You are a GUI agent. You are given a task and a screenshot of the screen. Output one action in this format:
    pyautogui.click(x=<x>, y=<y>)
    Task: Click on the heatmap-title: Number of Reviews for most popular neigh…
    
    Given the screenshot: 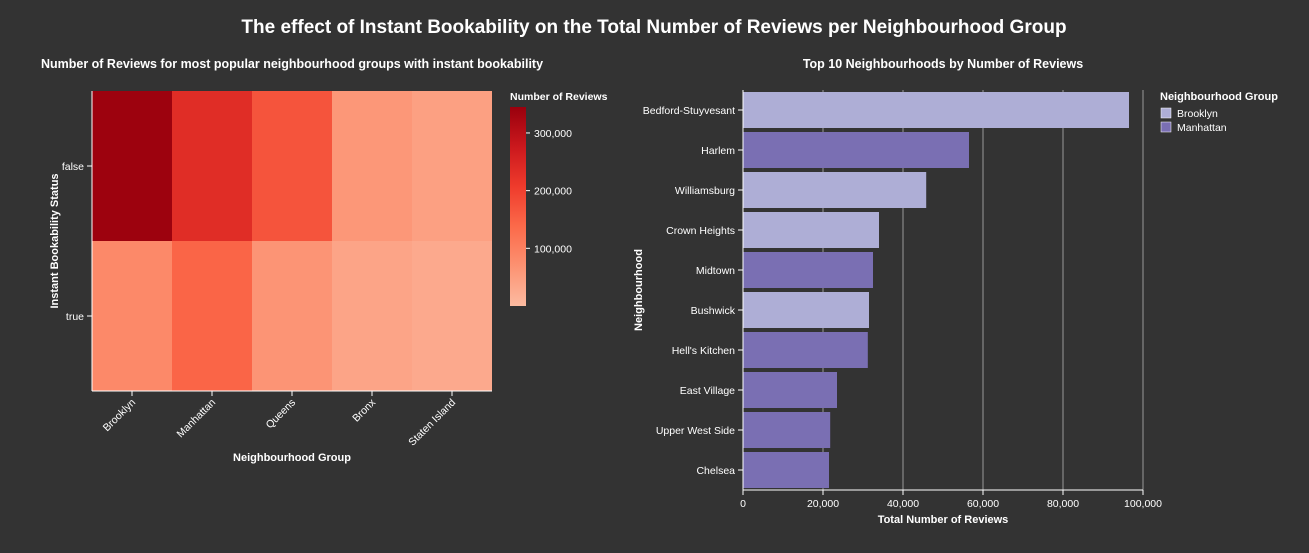 What is the action you would take?
    pyautogui.click(x=292, y=64)
    